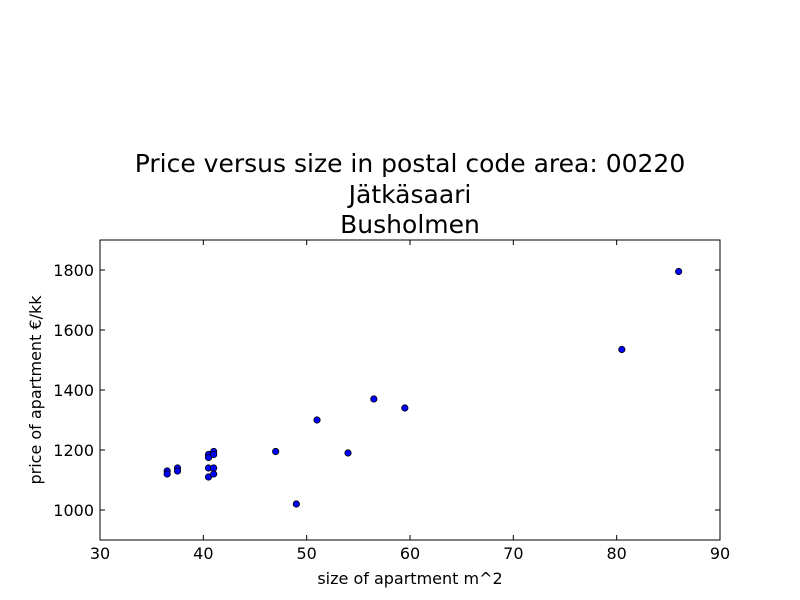 The image size is (800, 600). Describe the element at coordinates (306, 553) in the screenshot. I see `x-tick-label: 50` at that location.